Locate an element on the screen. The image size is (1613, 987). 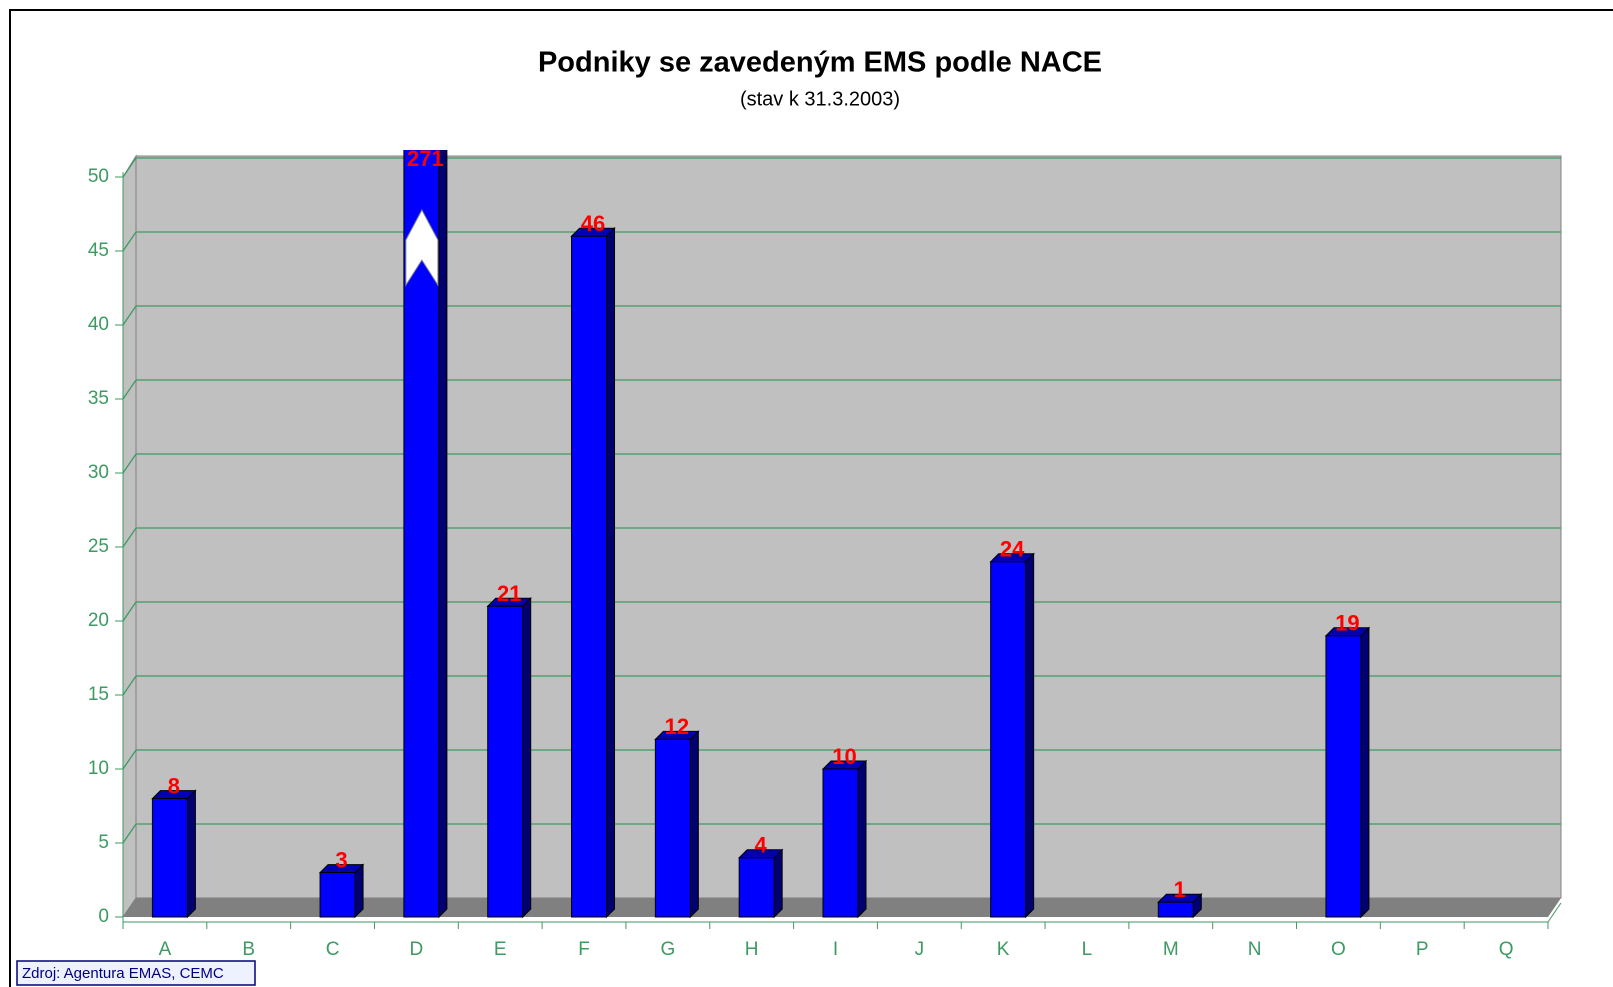
x-tick-label: L is located at coordinates (1087, 949).